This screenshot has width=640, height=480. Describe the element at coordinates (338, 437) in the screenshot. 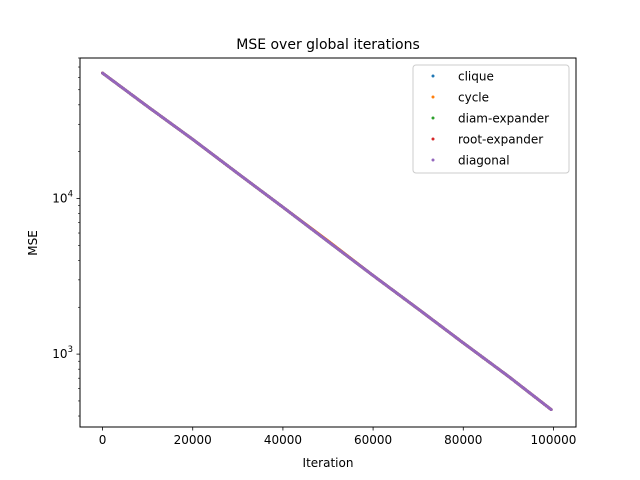

I see `x-axis-ticks: 0 20000 40000 60000 80000 100000` at that location.